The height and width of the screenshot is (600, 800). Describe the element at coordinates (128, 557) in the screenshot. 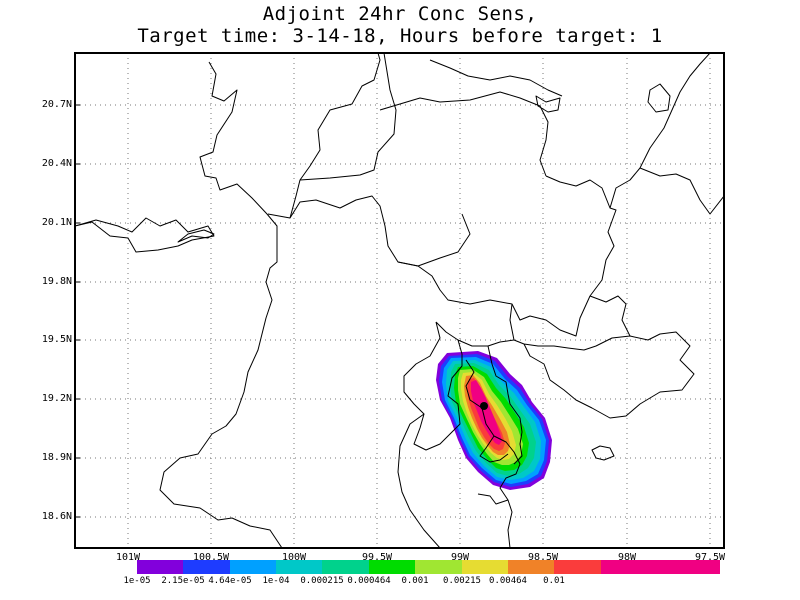

I see `x-axis-label: 101W` at that location.